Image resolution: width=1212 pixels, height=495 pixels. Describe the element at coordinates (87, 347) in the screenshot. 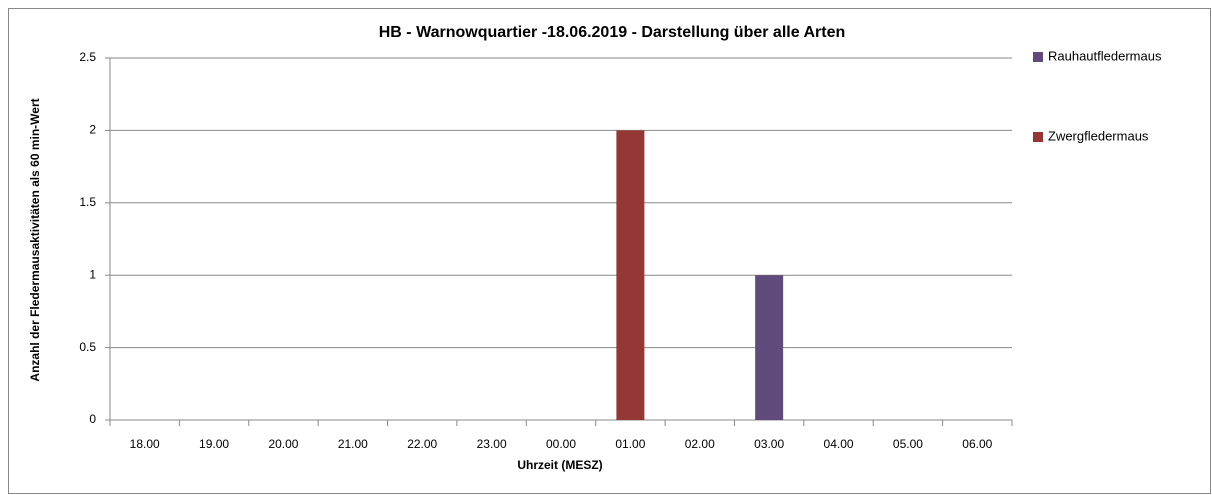

I see `y-tick-label: 0.5` at that location.